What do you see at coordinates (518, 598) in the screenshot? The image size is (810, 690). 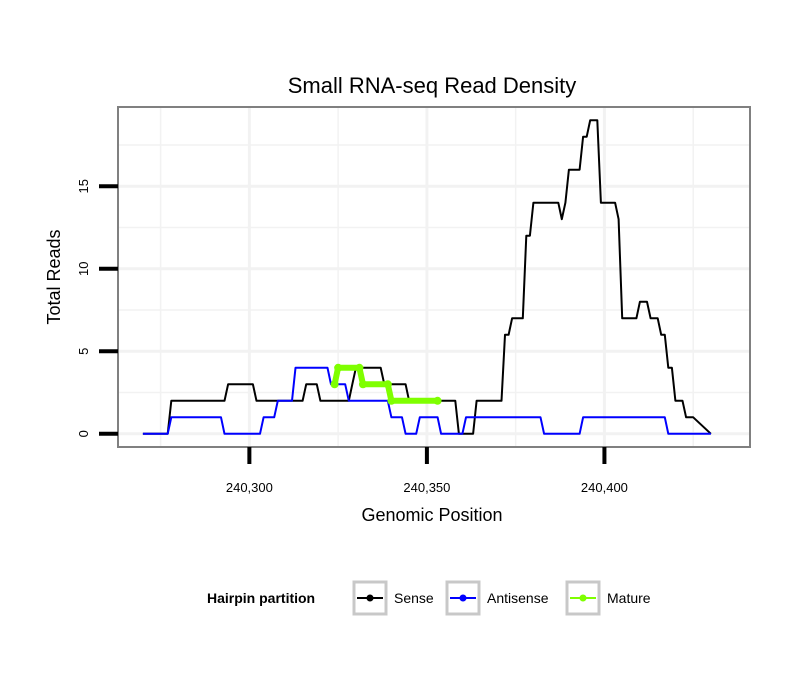 I see `legend-label: Antisense` at bounding box center [518, 598].